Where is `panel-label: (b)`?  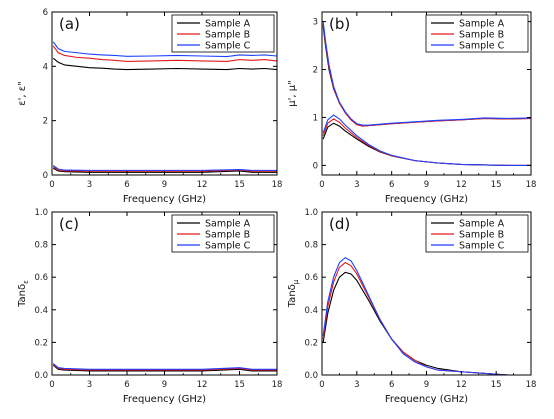
panel-label: (b) is located at coordinates (339, 24).